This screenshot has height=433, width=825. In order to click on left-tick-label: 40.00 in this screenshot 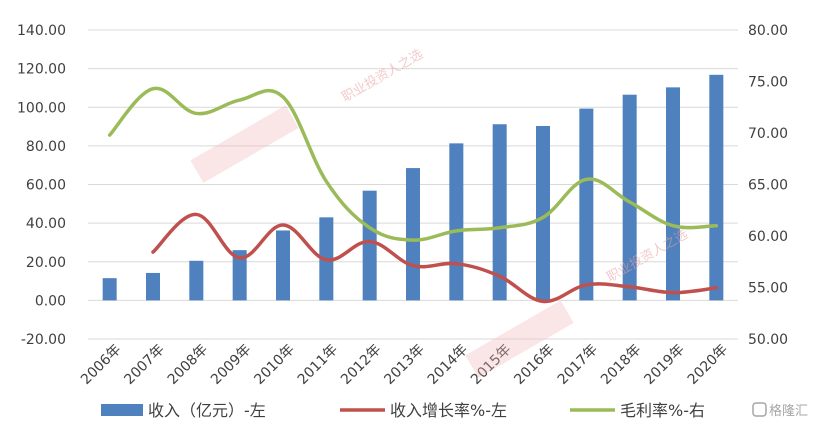, I will do `click(46, 224)`.